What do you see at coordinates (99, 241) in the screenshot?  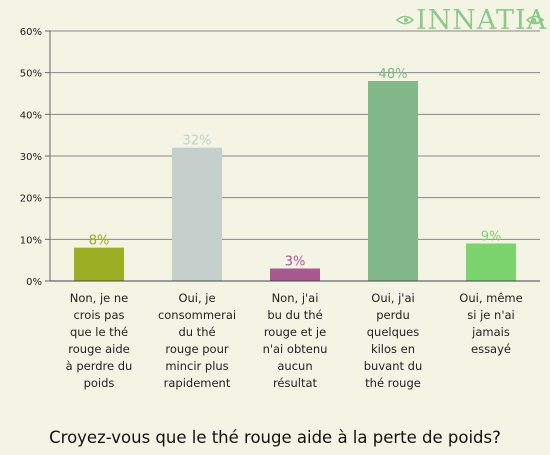 I see `data-label: 8%` at bounding box center [99, 241].